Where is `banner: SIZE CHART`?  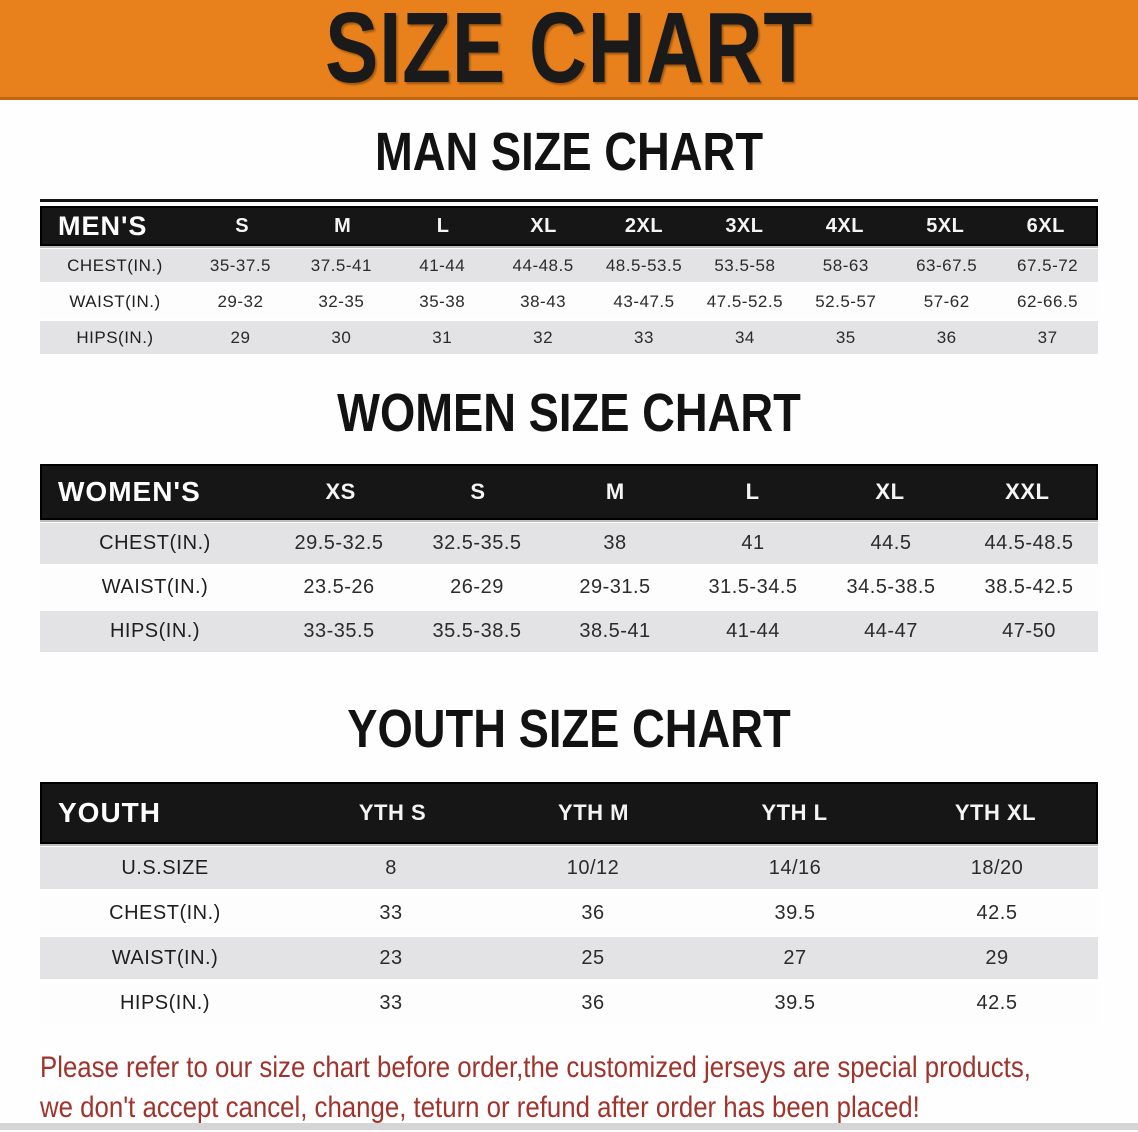
banner: SIZE CHART is located at coordinates (569, 50).